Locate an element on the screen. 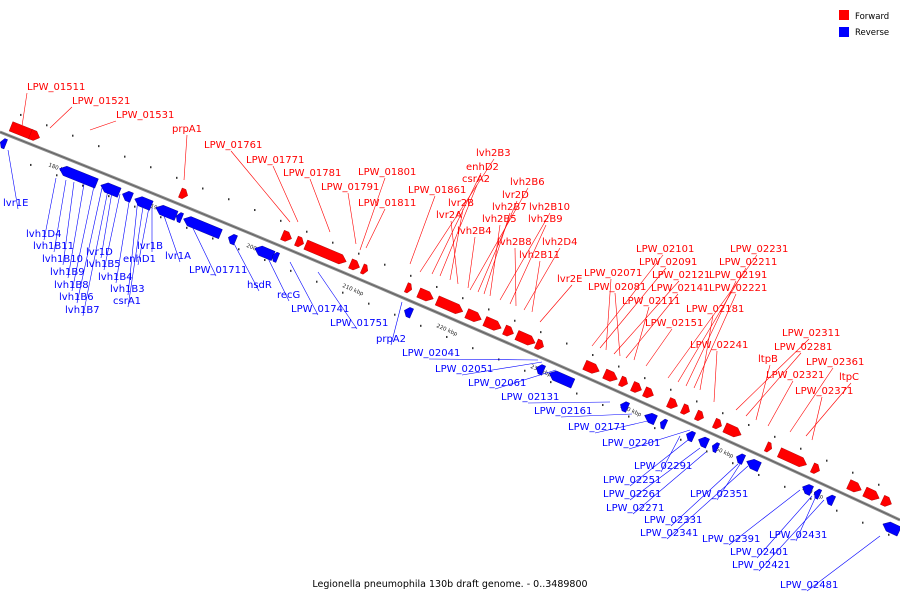 The image size is (900, 600). forward-gene-label: LPW_02151 is located at coordinates (674, 323).